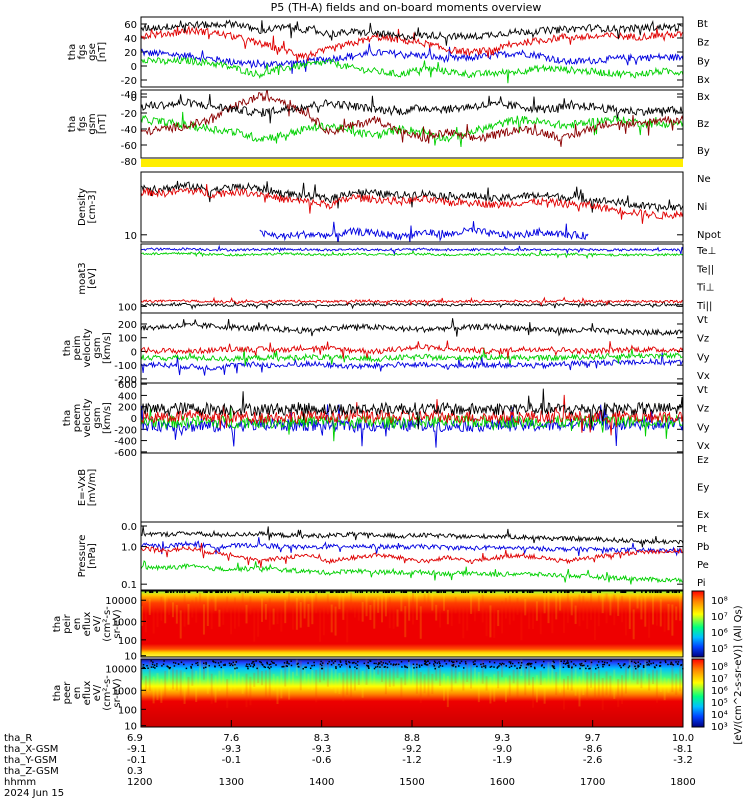 This screenshot has width=750, height=800. I want to click on legend-entry: Vy, so click(703, 357).